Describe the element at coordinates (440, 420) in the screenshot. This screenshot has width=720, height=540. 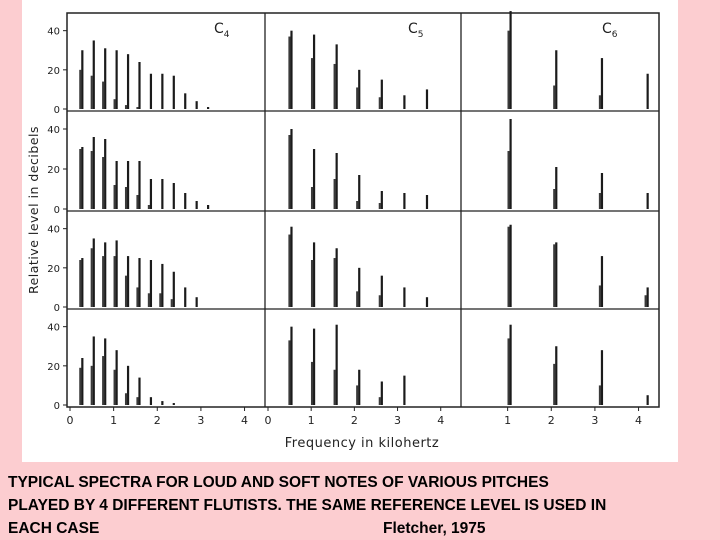
I see `x-tick-label: 4` at that location.